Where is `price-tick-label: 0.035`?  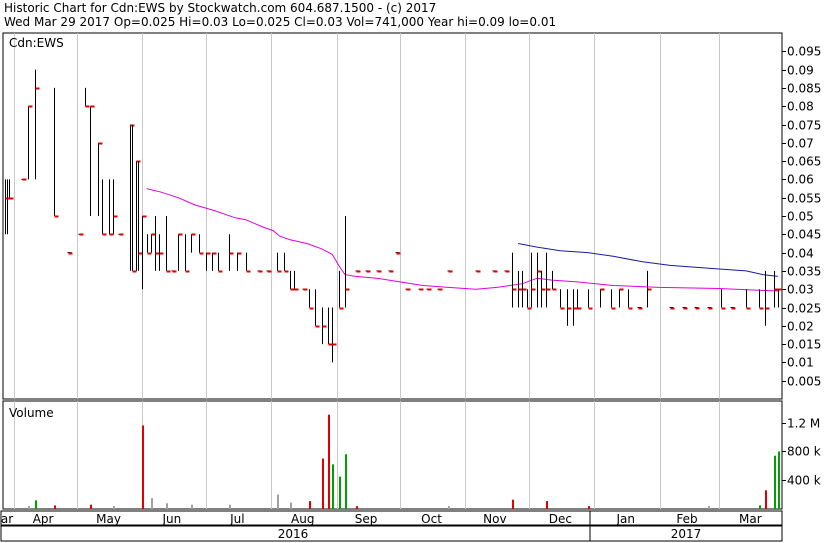 price-tick-label: 0.035 is located at coordinates (804, 272).